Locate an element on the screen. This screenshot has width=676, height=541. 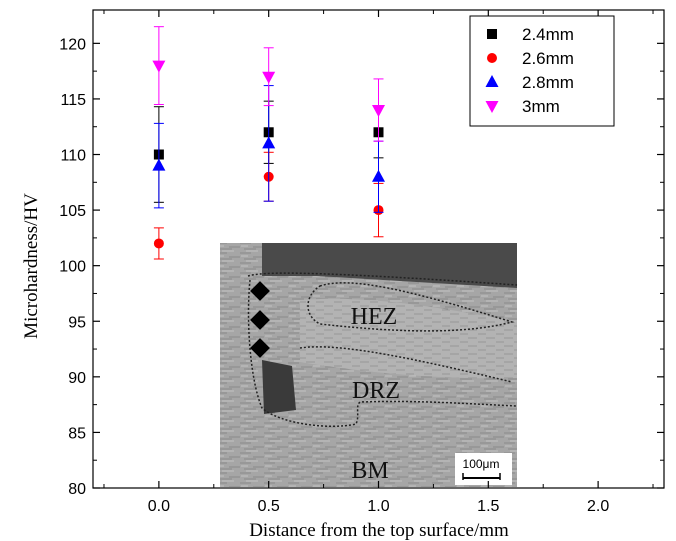
legend: 2.4mm 2.6mm 2.8mm 3mm is located at coordinates (542, 71).